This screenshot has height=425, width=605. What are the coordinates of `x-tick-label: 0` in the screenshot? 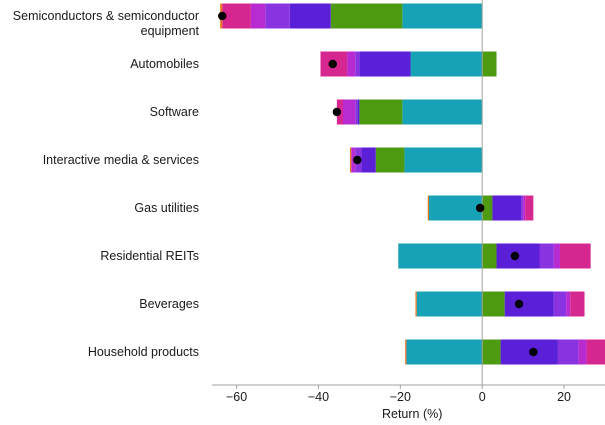 It's located at (482, 397).